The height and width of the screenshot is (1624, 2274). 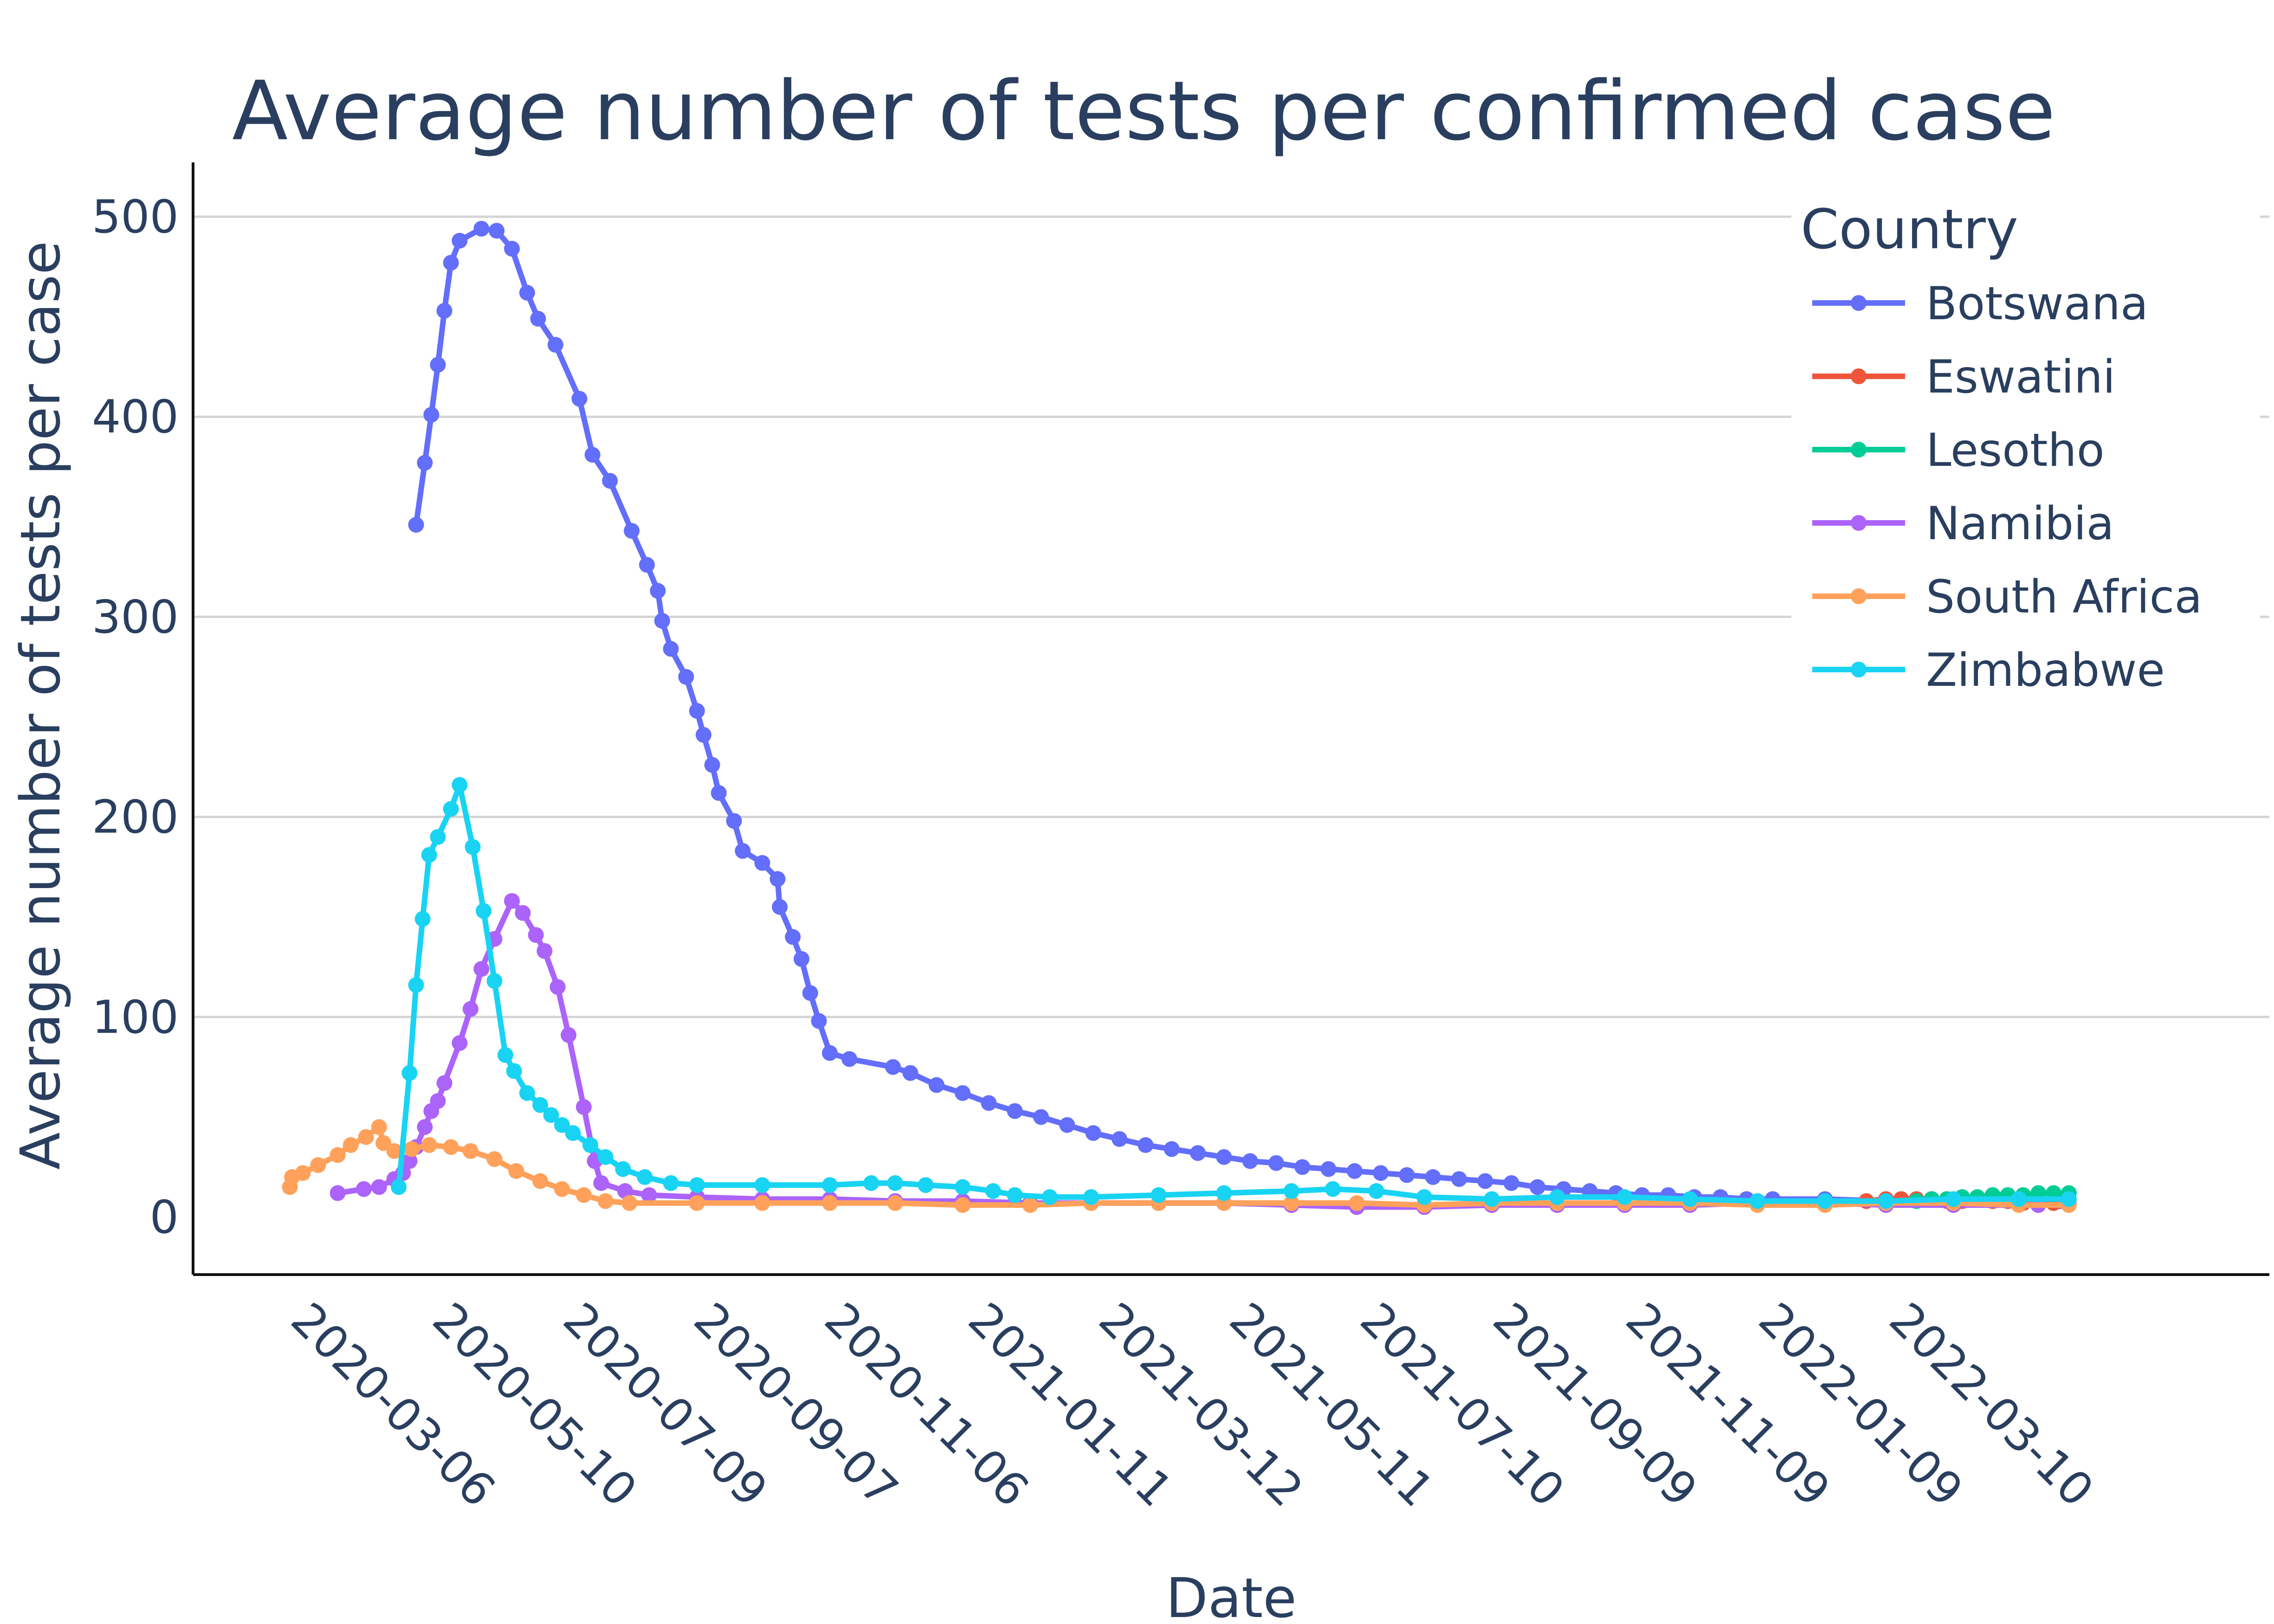 I want to click on legend-item-botswana: Botswana, so click(x=1980, y=304).